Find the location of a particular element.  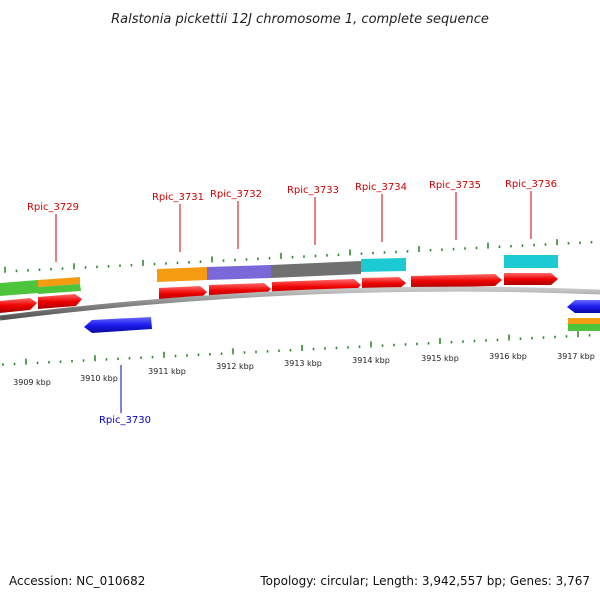

gene-label-rpic_3733: Rpic_3733 is located at coordinates (313, 190).